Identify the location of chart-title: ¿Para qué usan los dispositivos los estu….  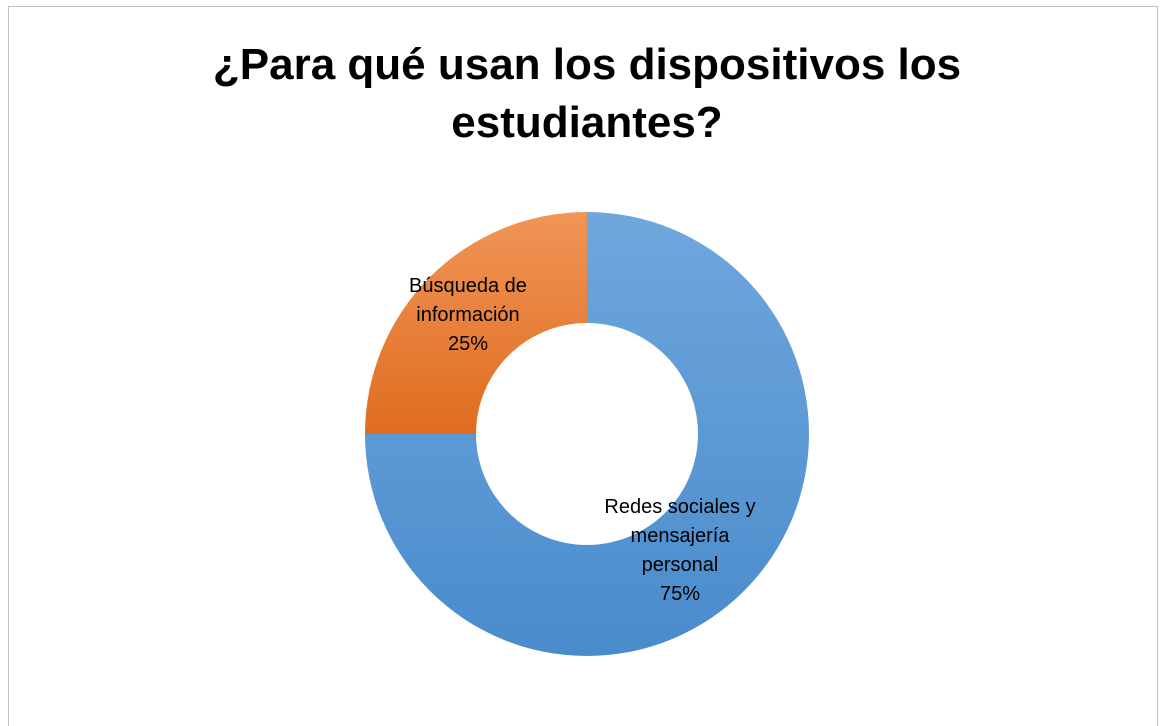
(587, 93).